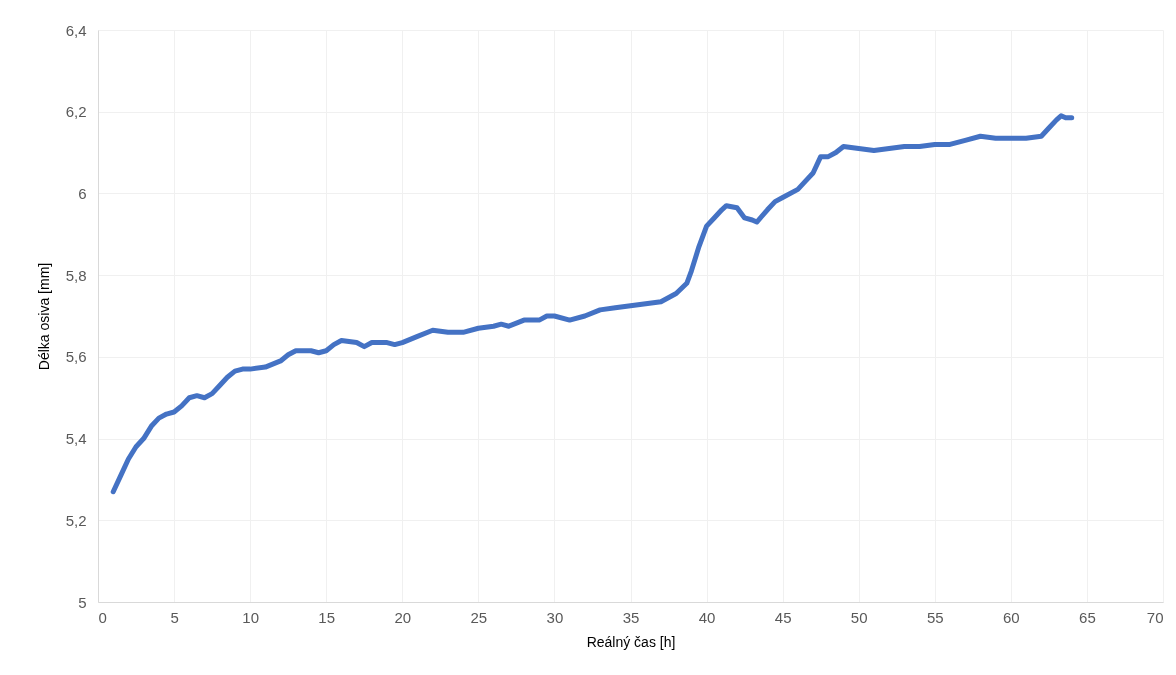 This screenshot has width=1176, height=675. What do you see at coordinates (1011, 617) in the screenshot?
I see `x-tick-label: 60` at bounding box center [1011, 617].